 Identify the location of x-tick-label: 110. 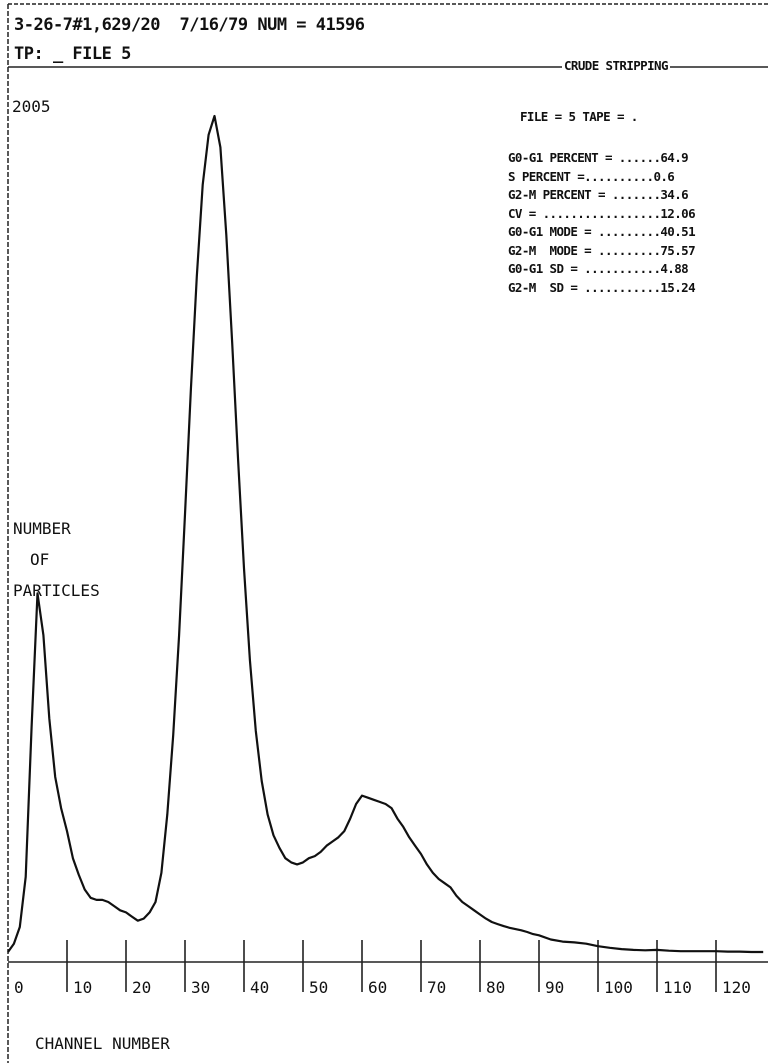
(677, 987).